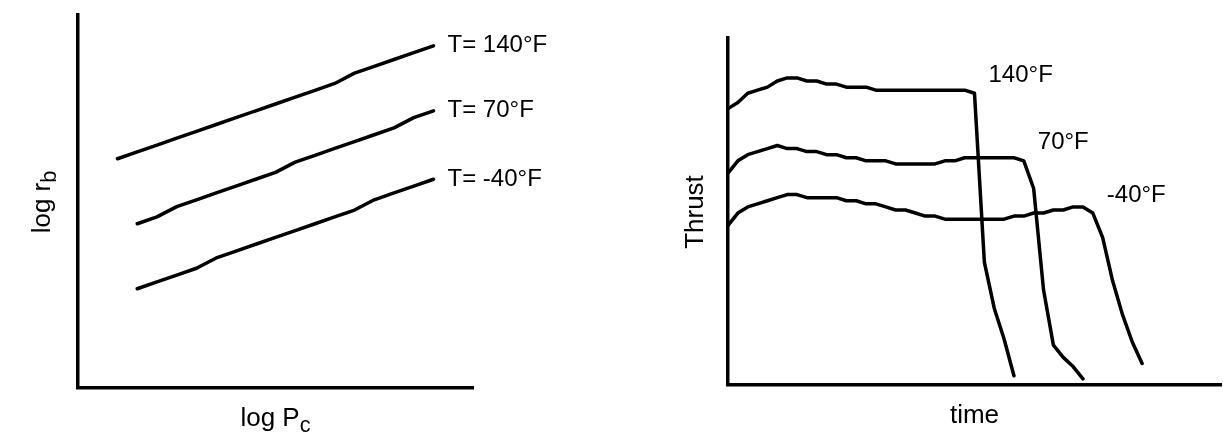 The height and width of the screenshot is (446, 1223). Describe the element at coordinates (497, 44) in the screenshot. I see `series-label: T= 140°F` at that location.